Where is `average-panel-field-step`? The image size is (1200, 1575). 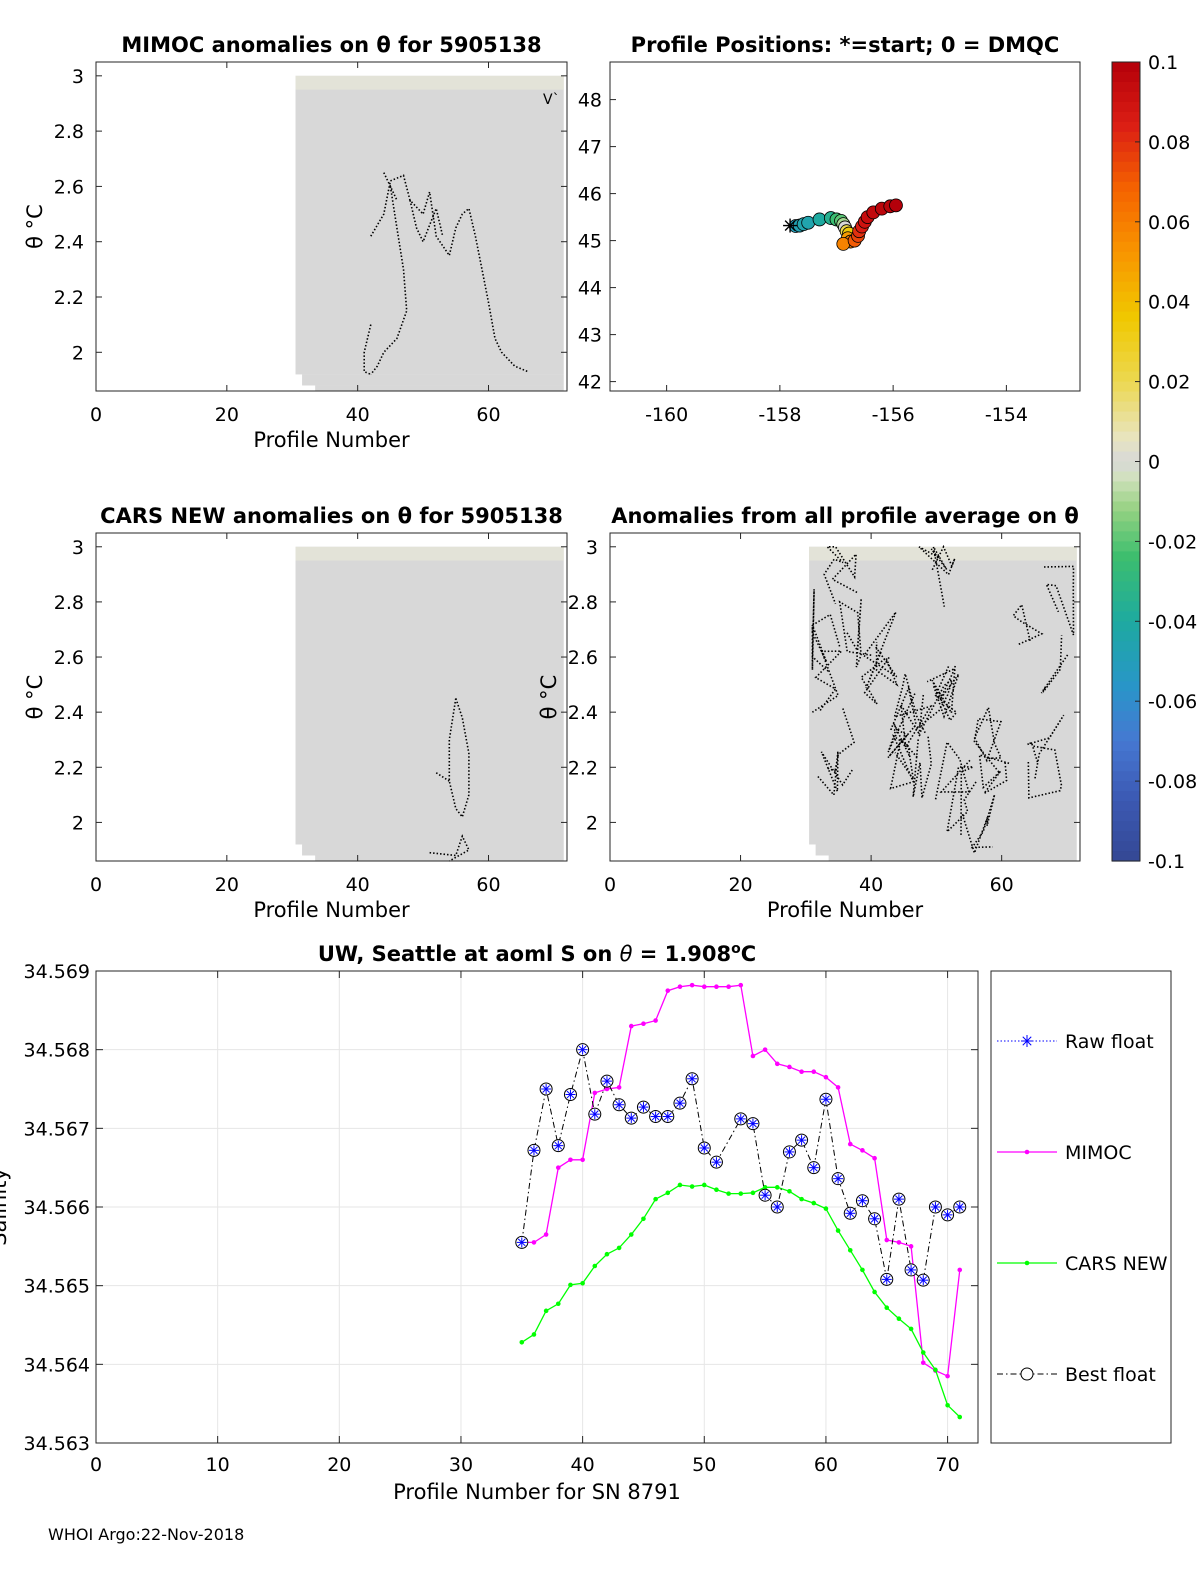 average-panel-field-step is located at coordinates (946, 850).